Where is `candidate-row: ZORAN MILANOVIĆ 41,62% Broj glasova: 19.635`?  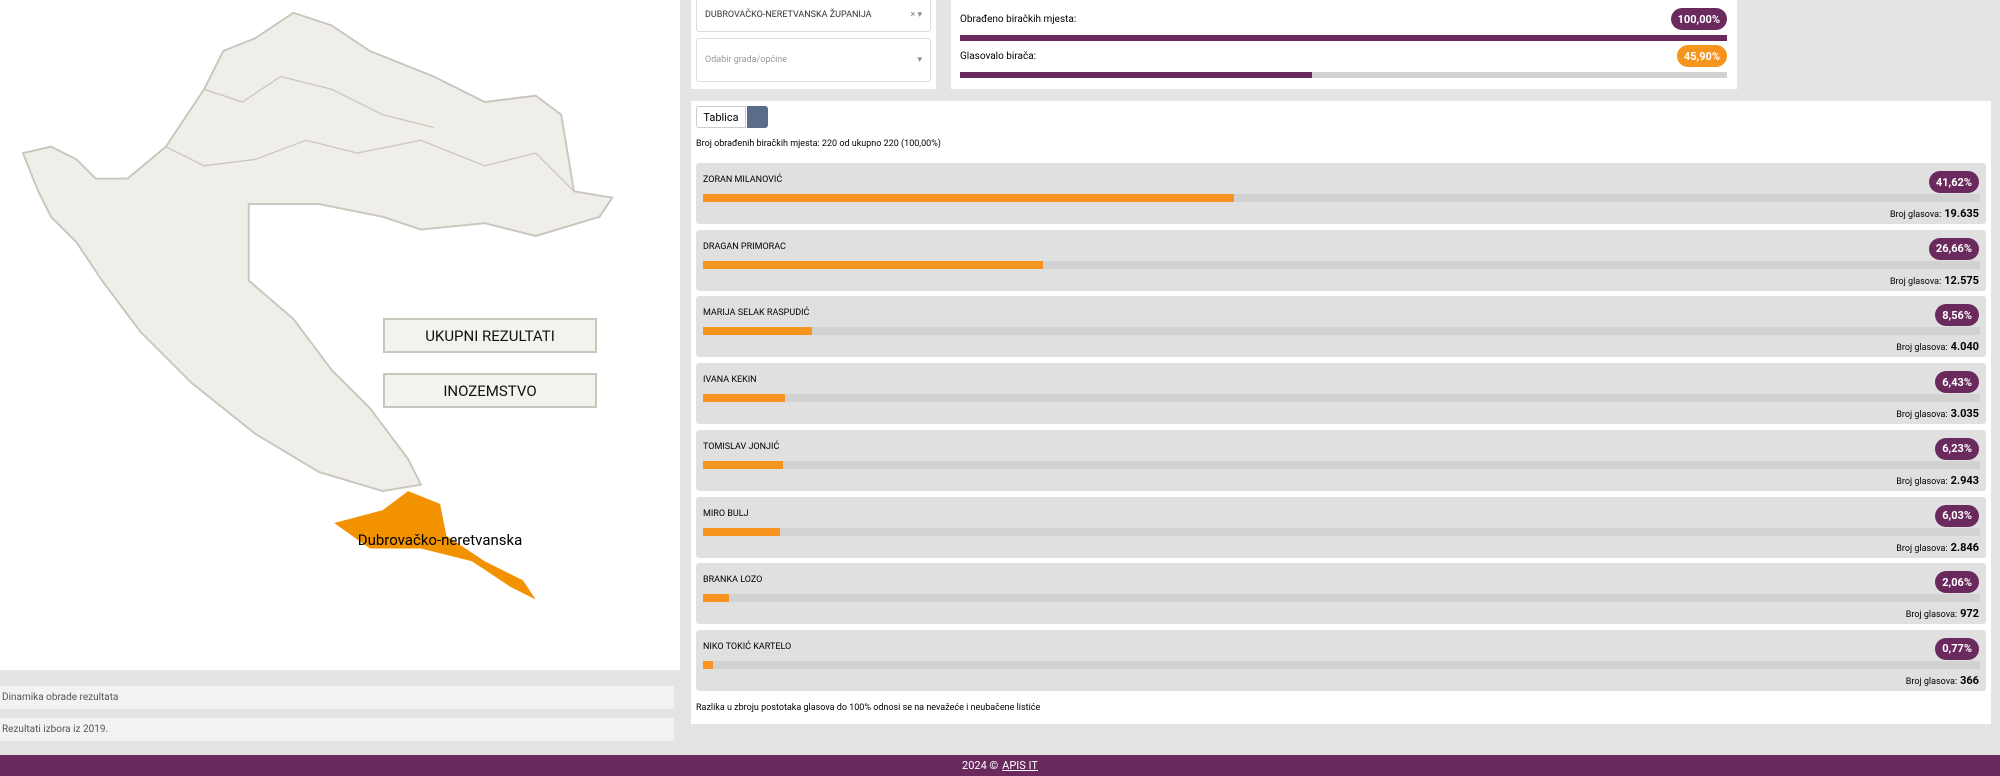 candidate-row: ZORAN MILANOVIĆ 41,62% Broj glasova: 19.635 is located at coordinates (1341, 193).